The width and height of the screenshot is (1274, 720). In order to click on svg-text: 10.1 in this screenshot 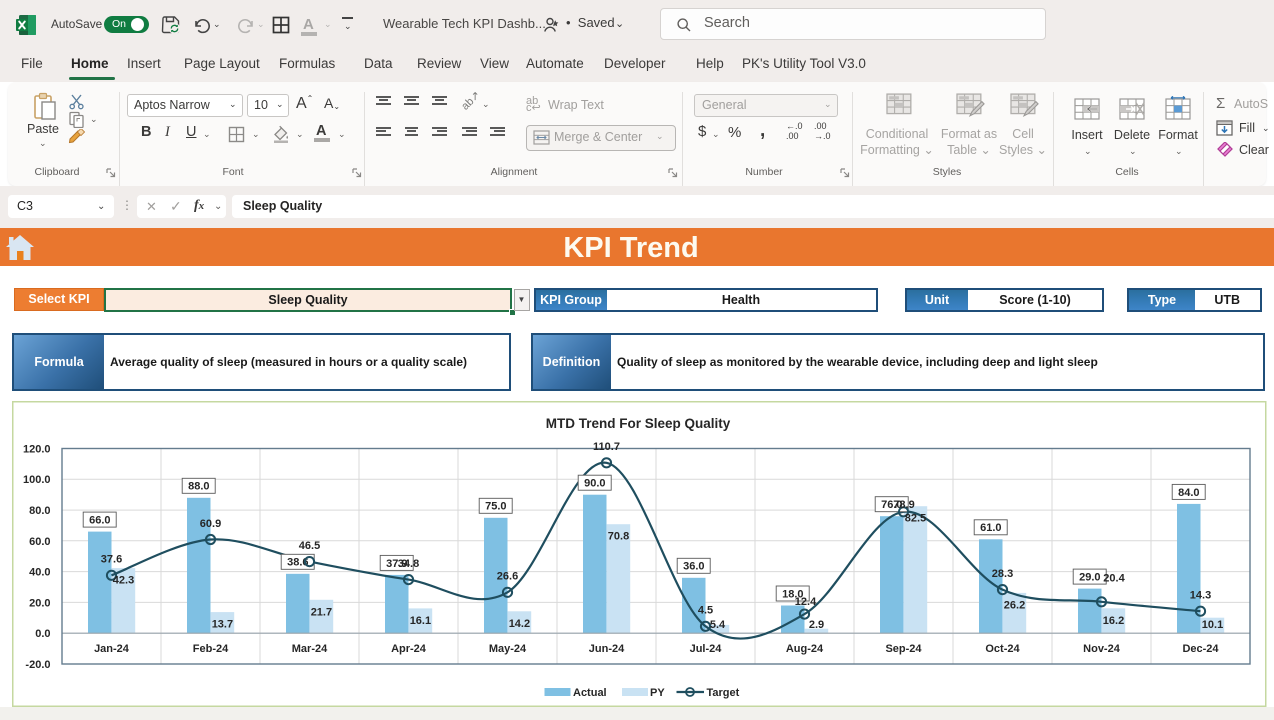, I will do `click(1212, 625)`.